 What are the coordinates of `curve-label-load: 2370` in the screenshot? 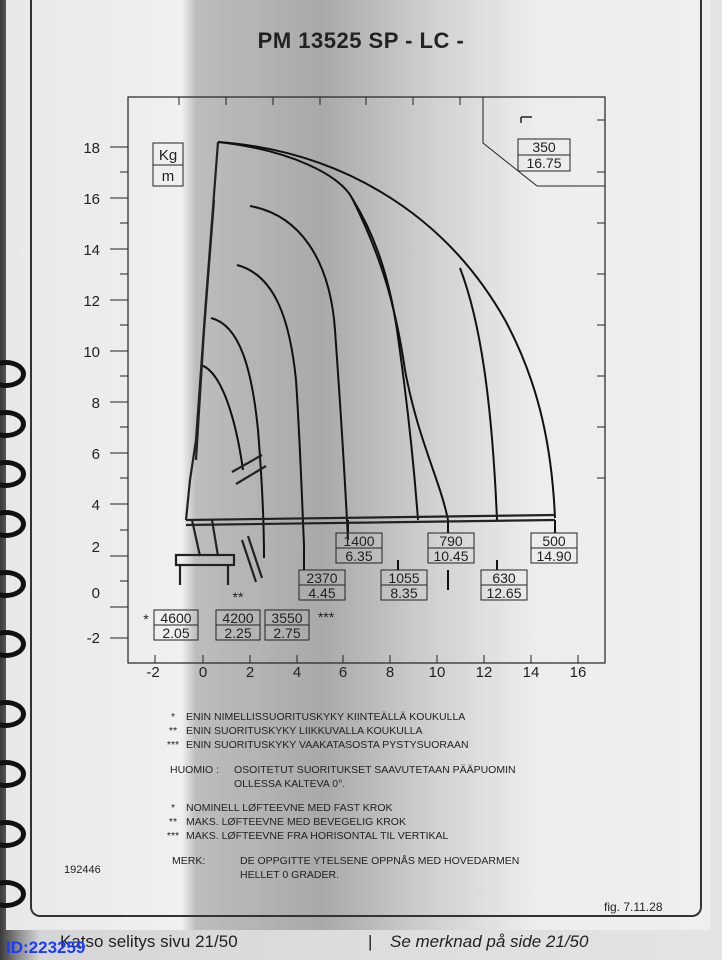 It's located at (321, 578).